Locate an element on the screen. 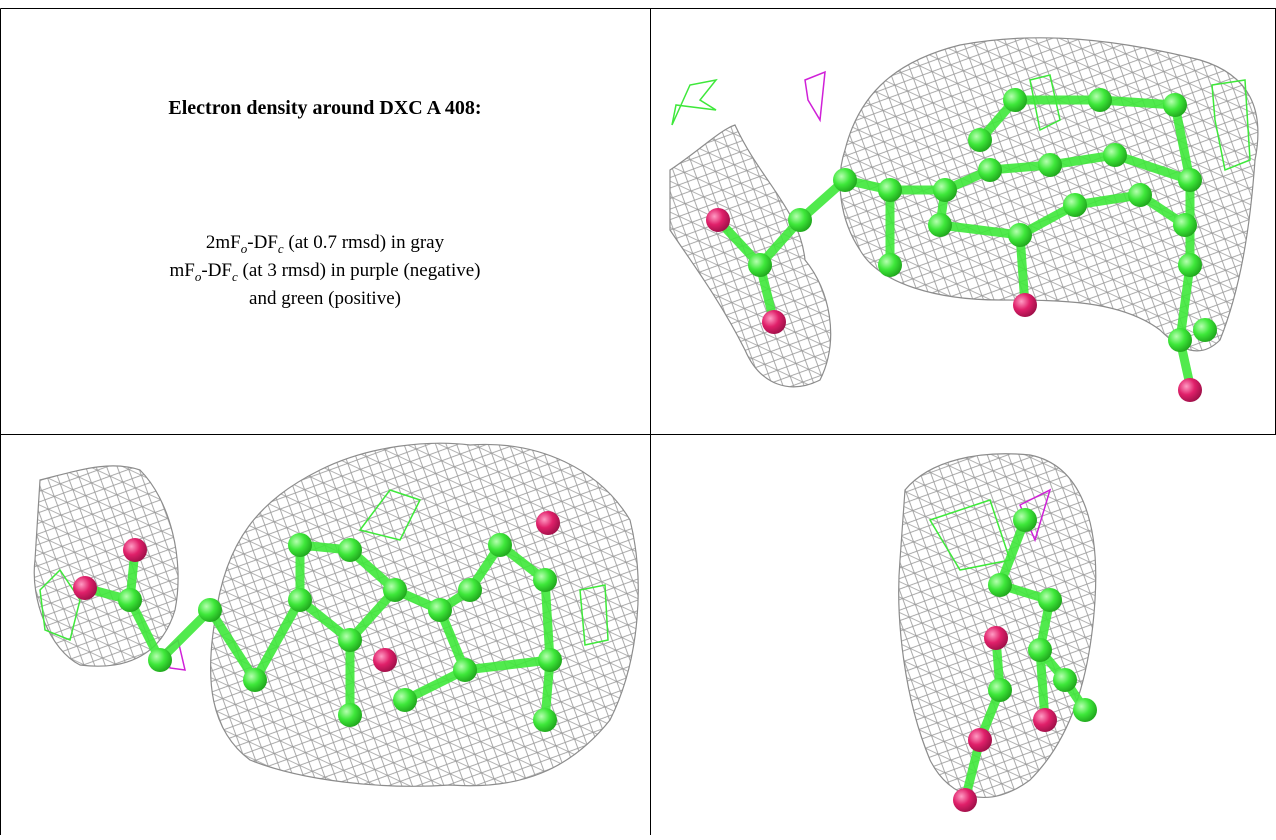 Image resolution: width=1276 pixels, height=840 pixels. caption-title: Electron density around DXC A 408: is located at coordinates (324, 108).